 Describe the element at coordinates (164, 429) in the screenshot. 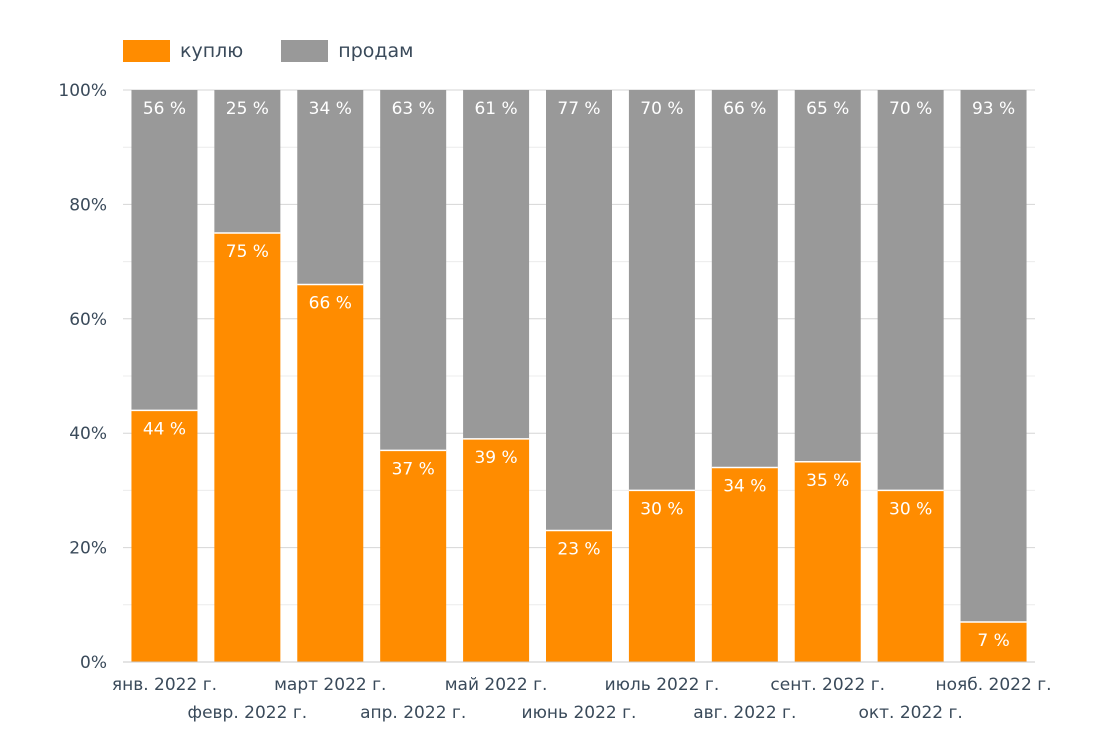

I see `data-label-buy: 44 %` at that location.